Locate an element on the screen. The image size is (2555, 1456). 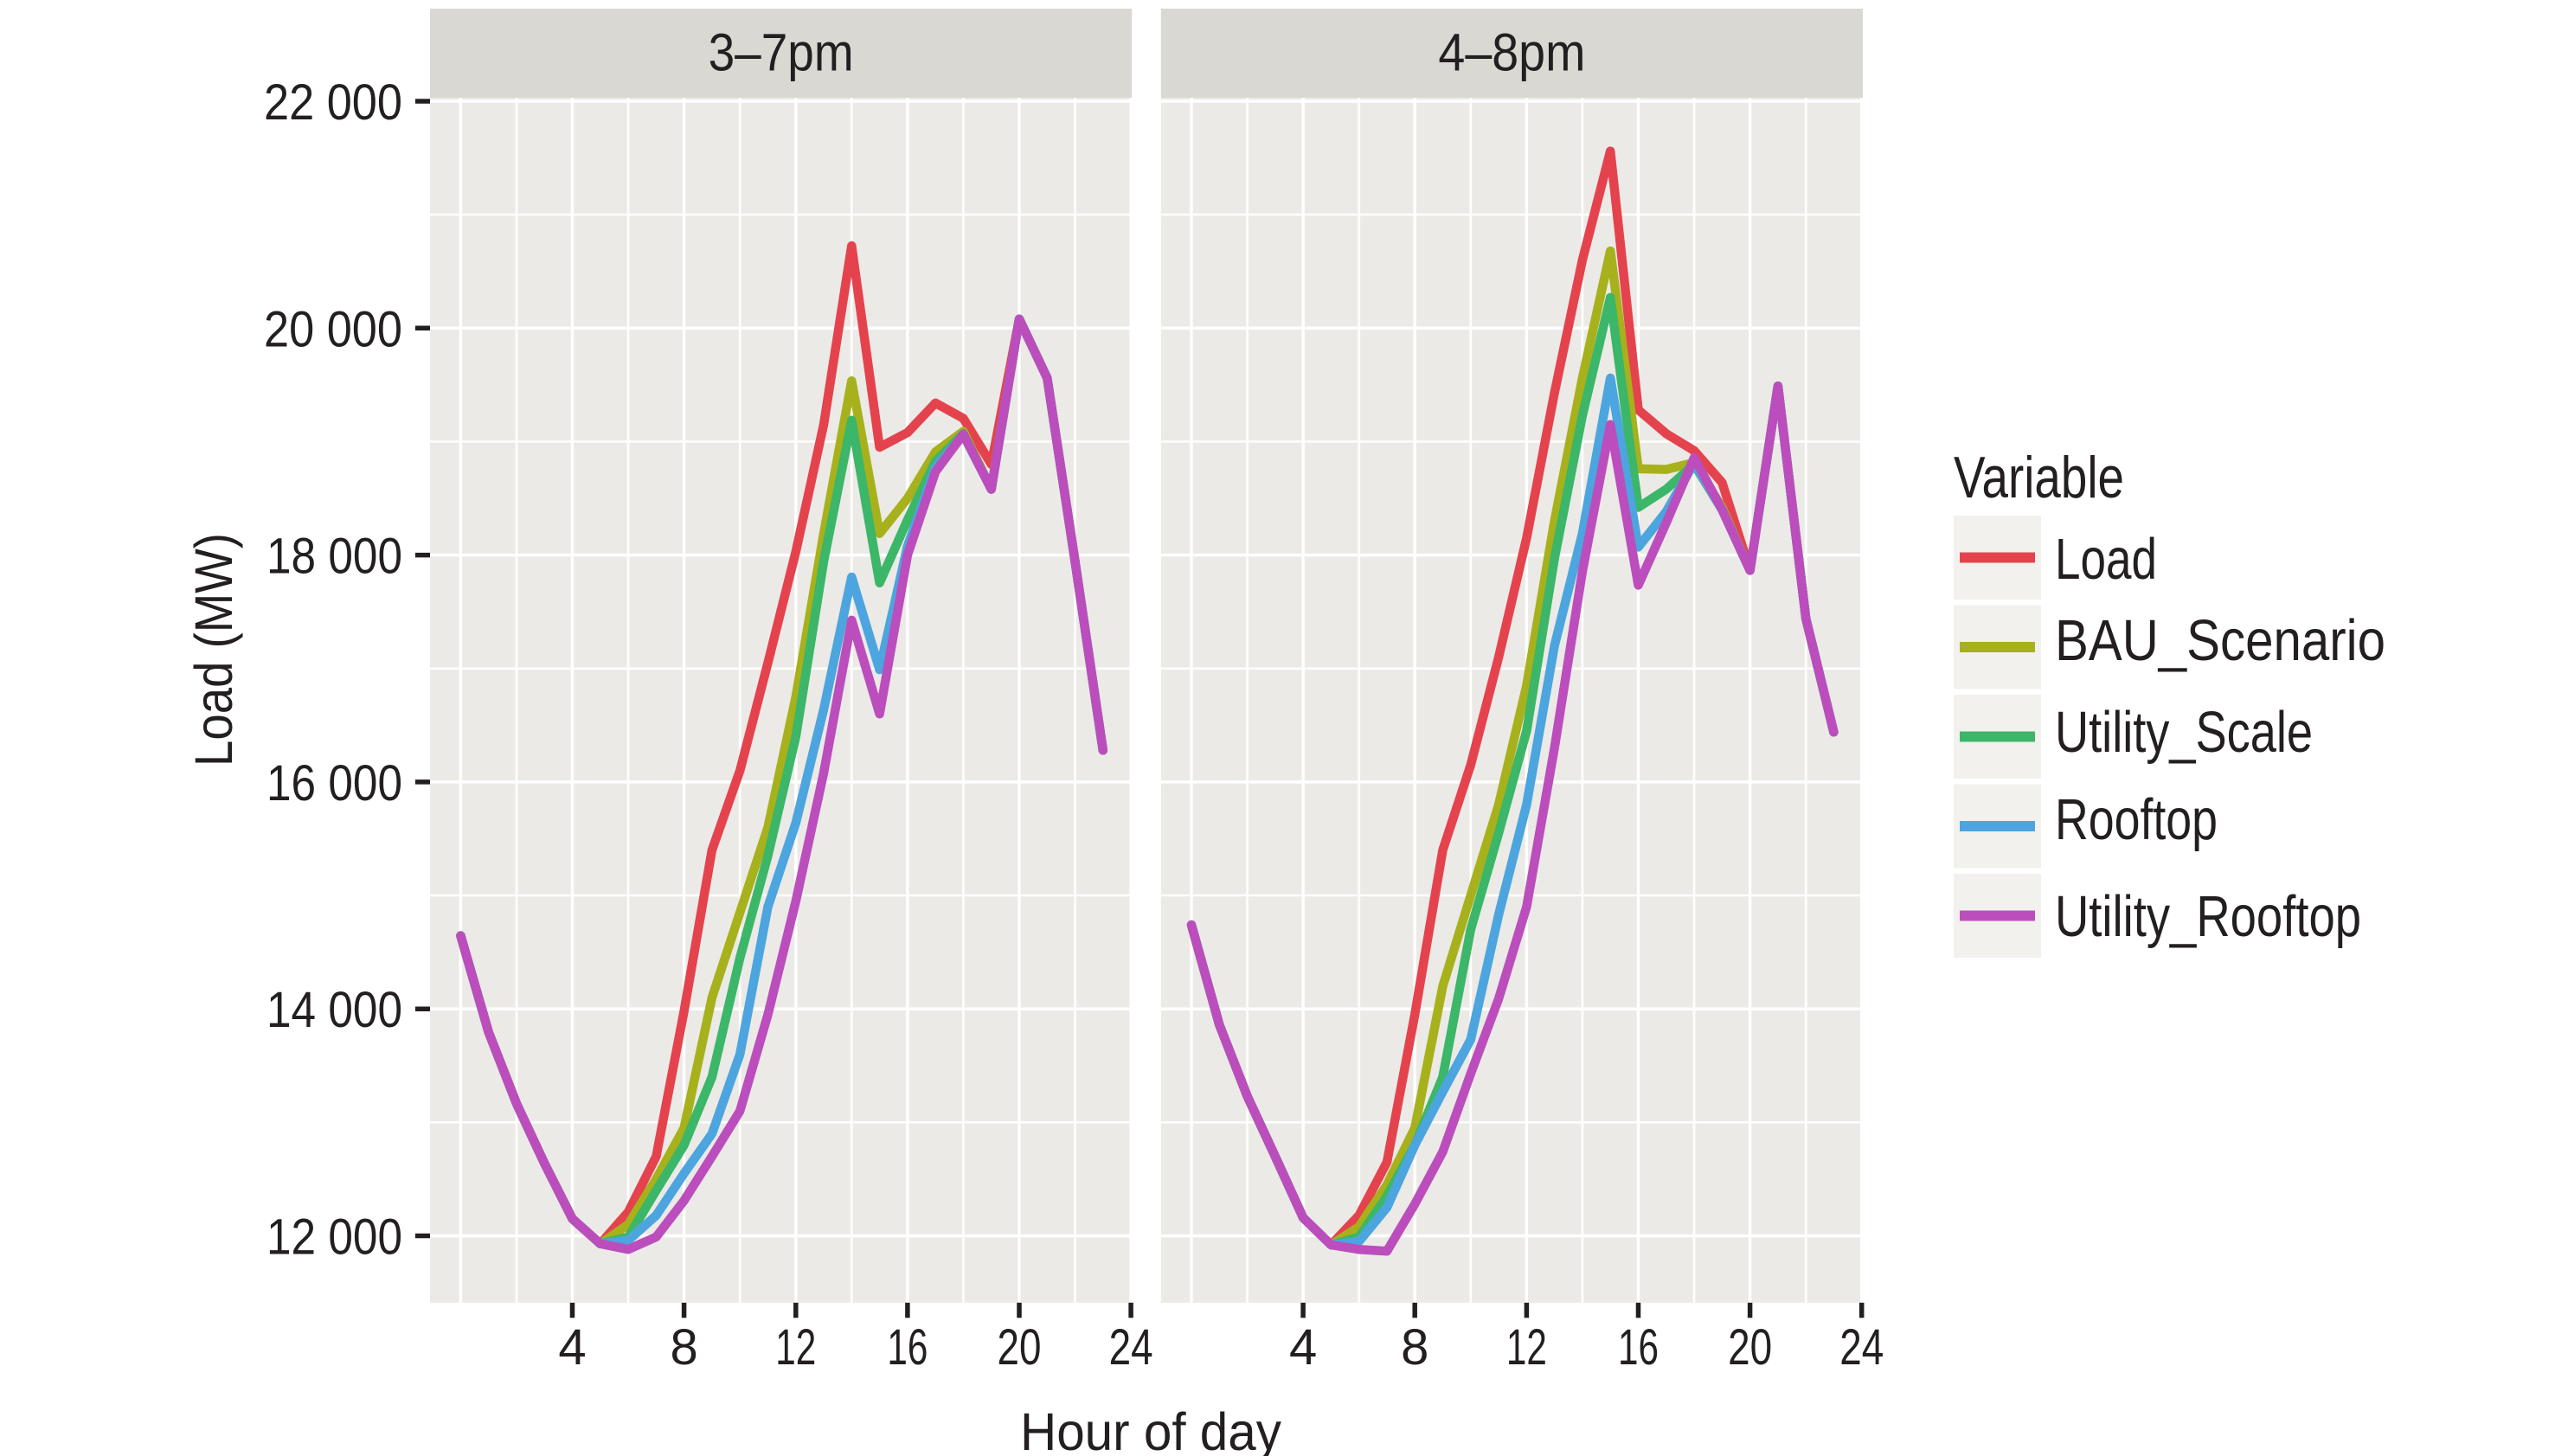
svg-text: Utility_Scale is located at coordinates (2184, 732).